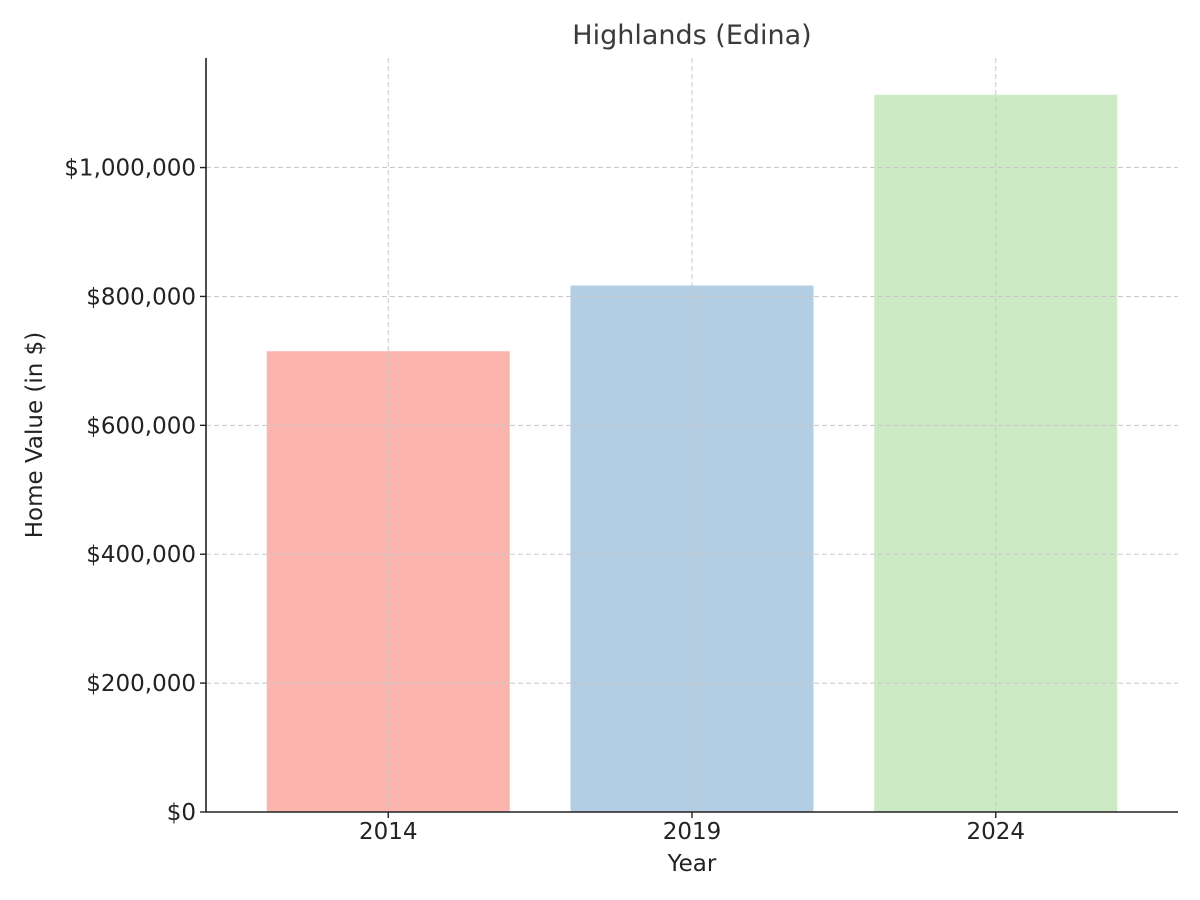 This screenshot has width=1200, height=900. I want to click on chart-title: Highlands (Edina), so click(691, 35).